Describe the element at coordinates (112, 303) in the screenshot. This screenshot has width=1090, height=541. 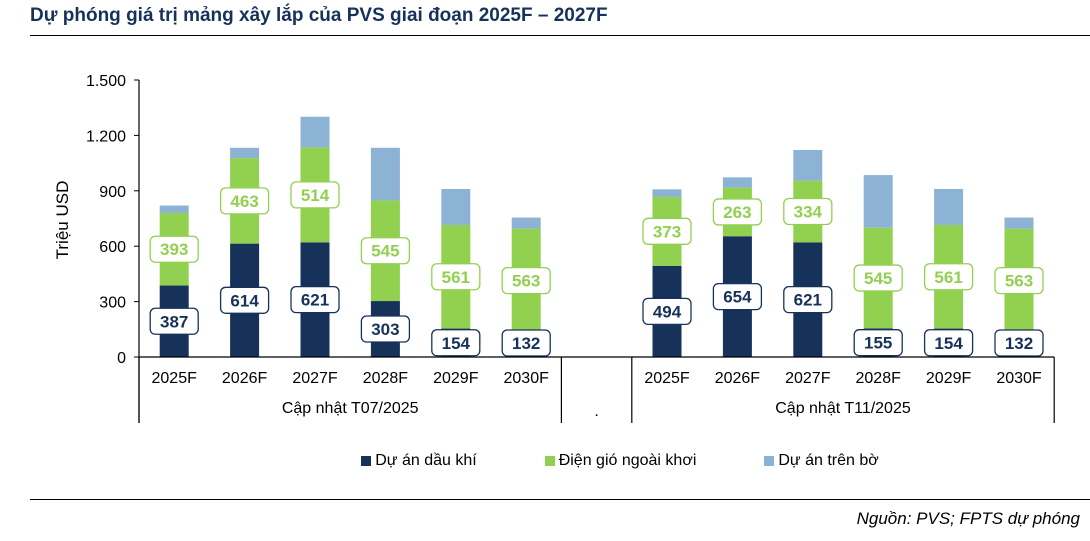
I see `y-tick-label: 300` at that location.